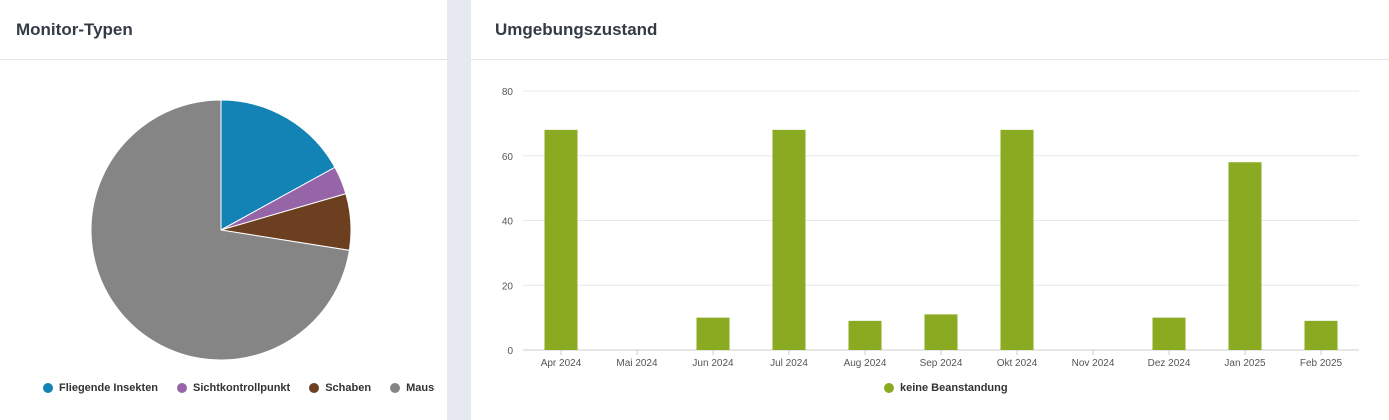 Image resolution: width=1389 pixels, height=420 pixels. What do you see at coordinates (930, 30) in the screenshot?
I see `card-header: Umgebungszustand` at bounding box center [930, 30].